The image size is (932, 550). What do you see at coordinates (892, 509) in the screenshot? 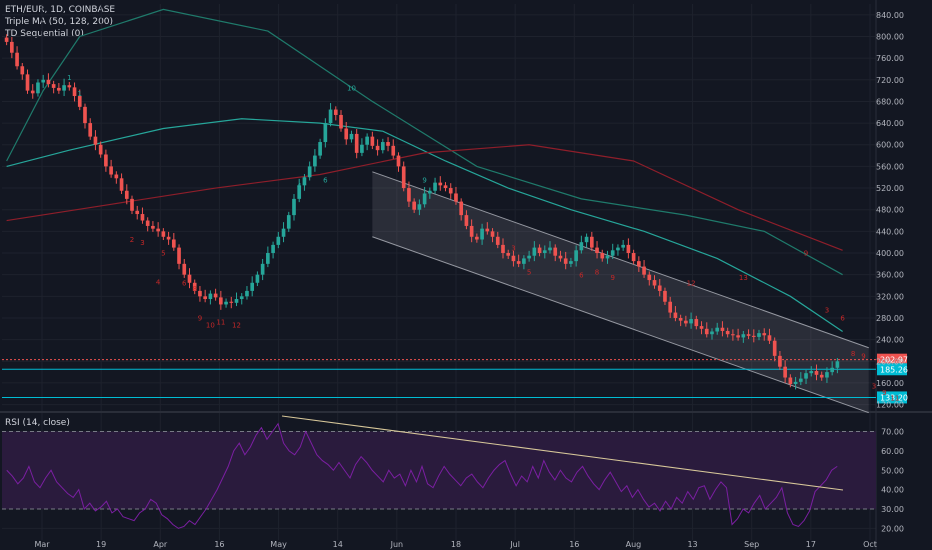
I see `rsi-tick-label: 30.00` at bounding box center [892, 509].